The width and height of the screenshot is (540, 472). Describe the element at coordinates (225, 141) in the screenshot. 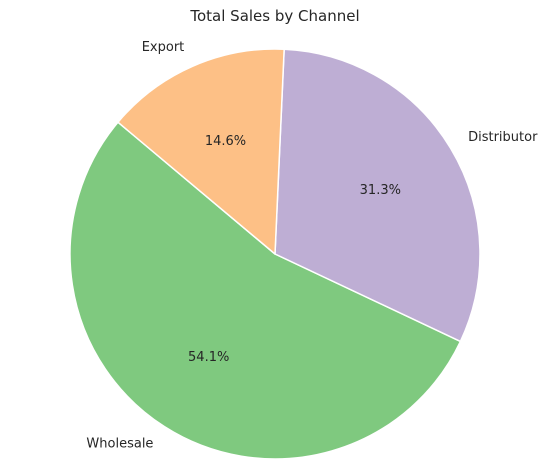

I see `slice-percent-export: 14.6%` at that location.